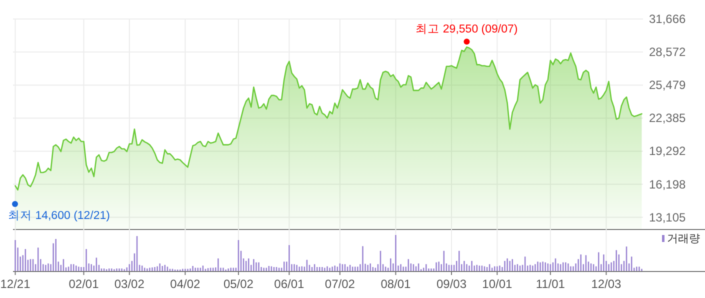  What do you see at coordinates (289, 284) in the screenshot?
I see `x-tick-label: 06/01` at bounding box center [289, 284].